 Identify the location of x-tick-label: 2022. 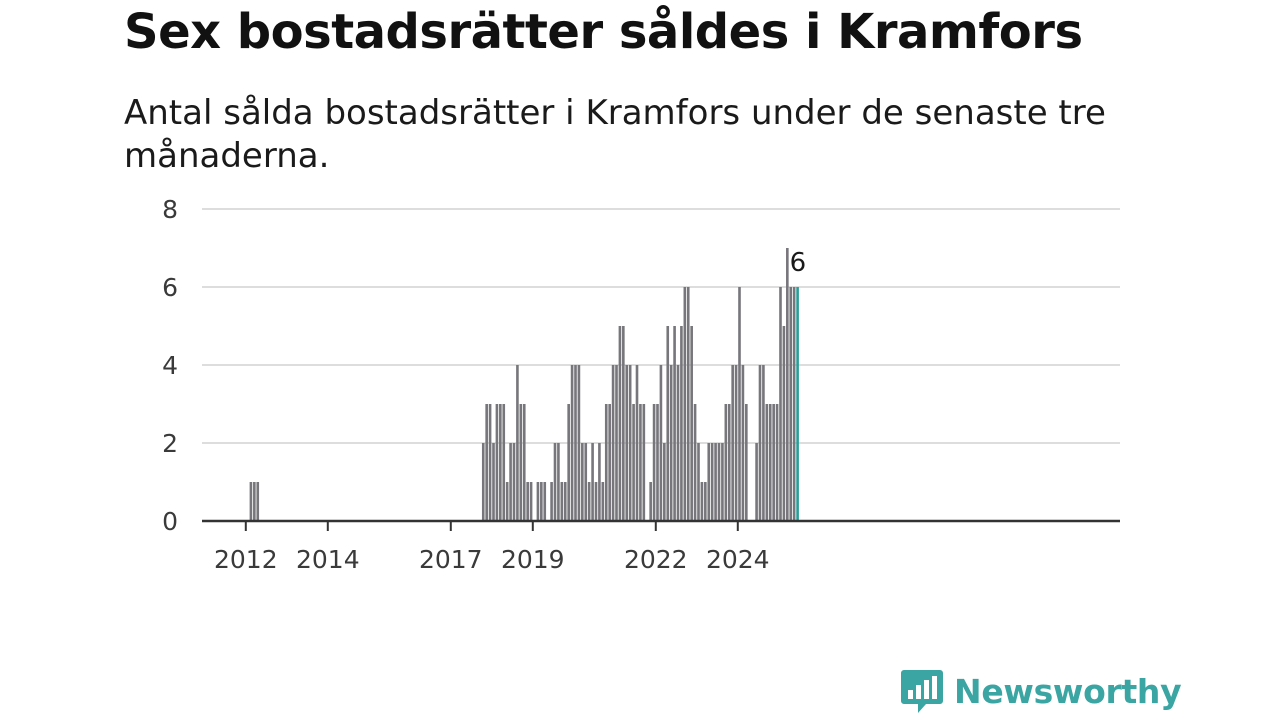
(656, 559).